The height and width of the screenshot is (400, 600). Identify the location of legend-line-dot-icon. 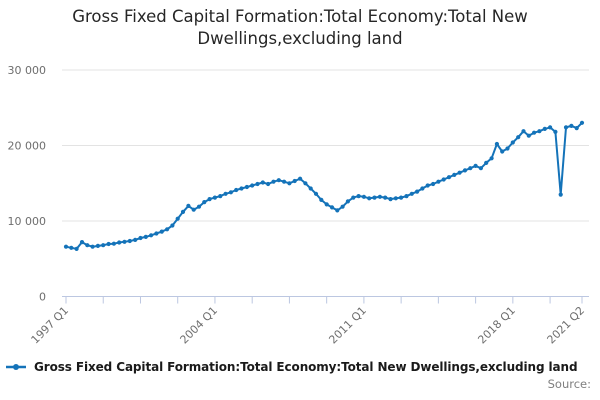
(16, 367).